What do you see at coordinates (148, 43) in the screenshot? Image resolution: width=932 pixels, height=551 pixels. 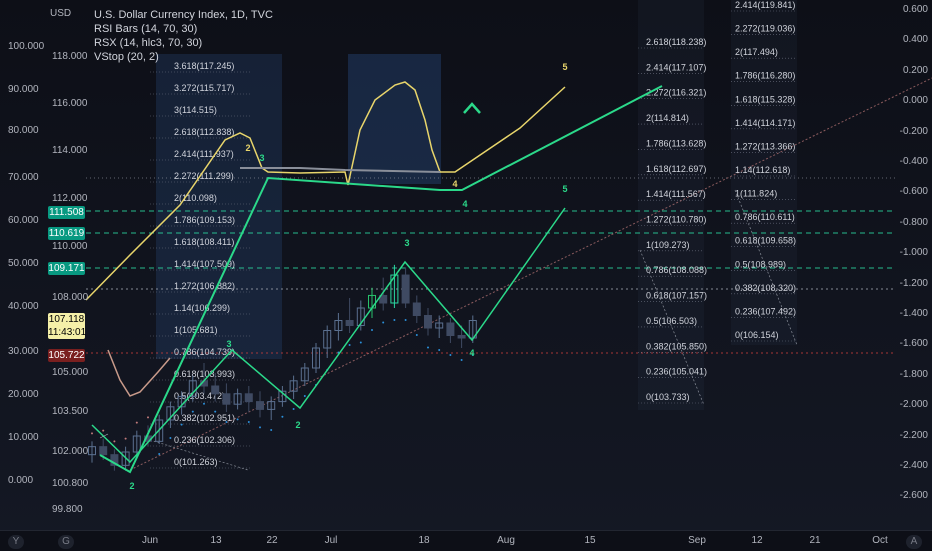 I see `legend-rsx: RSX (14, hlc3, 70, 30)` at bounding box center [148, 43].